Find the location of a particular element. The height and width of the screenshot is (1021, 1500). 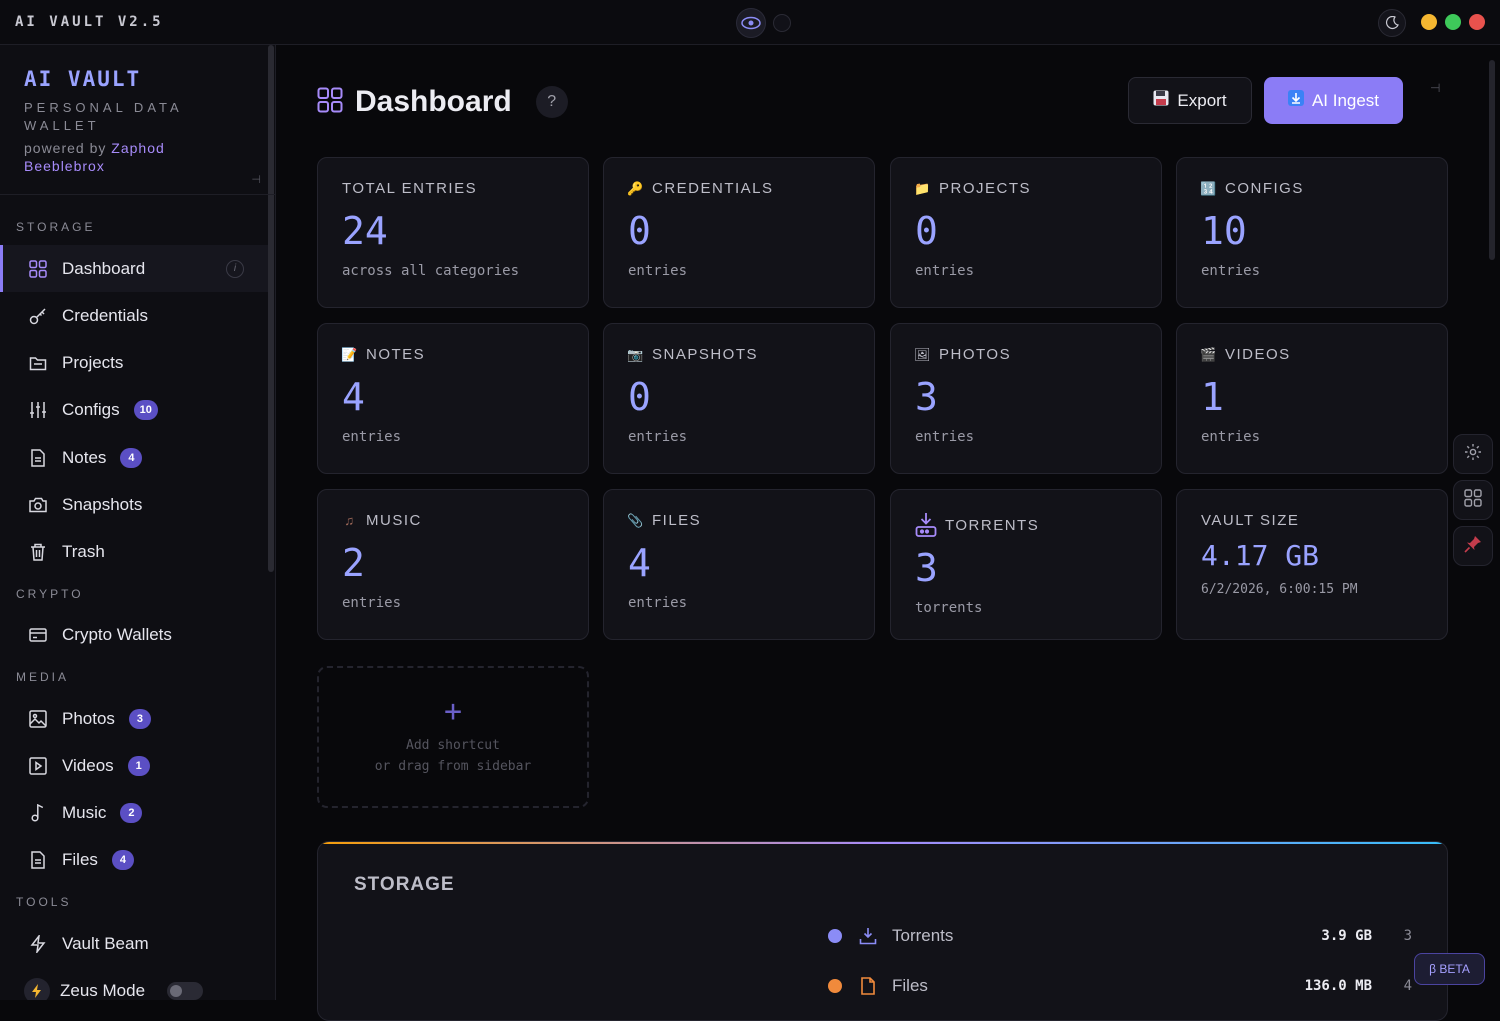

maximize-button is located at coordinates (1453, 22).